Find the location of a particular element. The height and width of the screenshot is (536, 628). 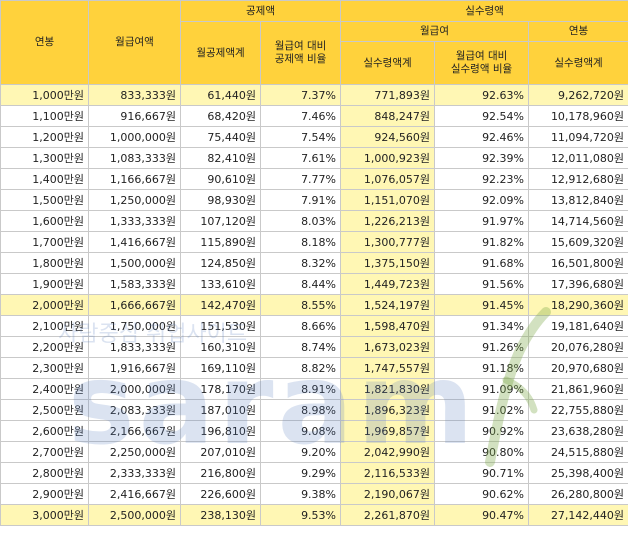

cell-monthly: 1,916,667원 is located at coordinates (134, 368).